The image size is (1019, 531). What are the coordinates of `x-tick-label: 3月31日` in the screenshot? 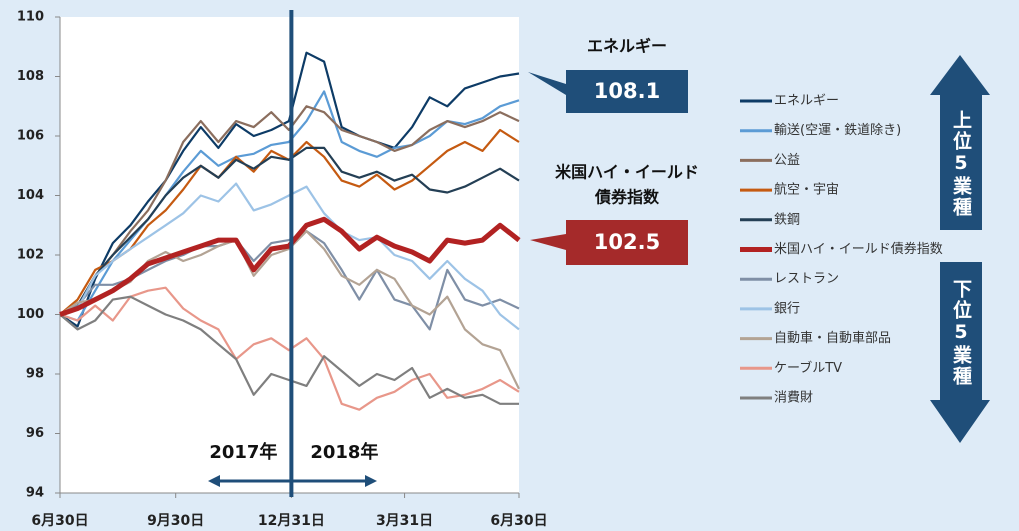 It's located at (404, 521).